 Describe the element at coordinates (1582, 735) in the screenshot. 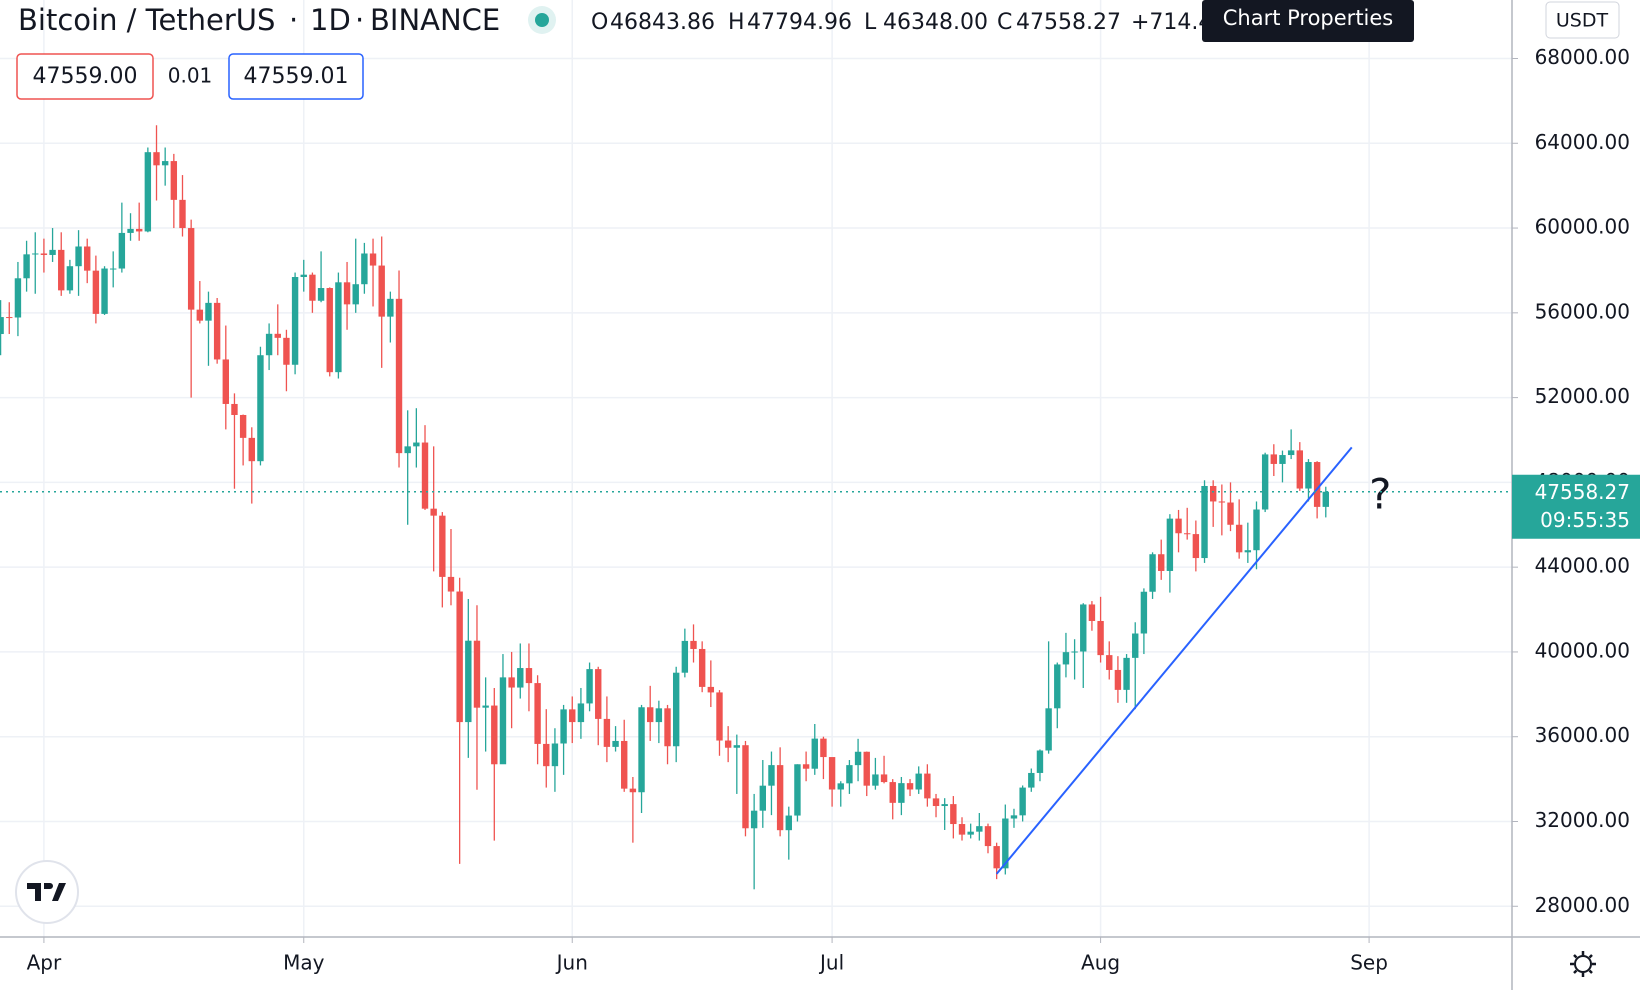

I see `y-tick-label: 36000.00` at that location.